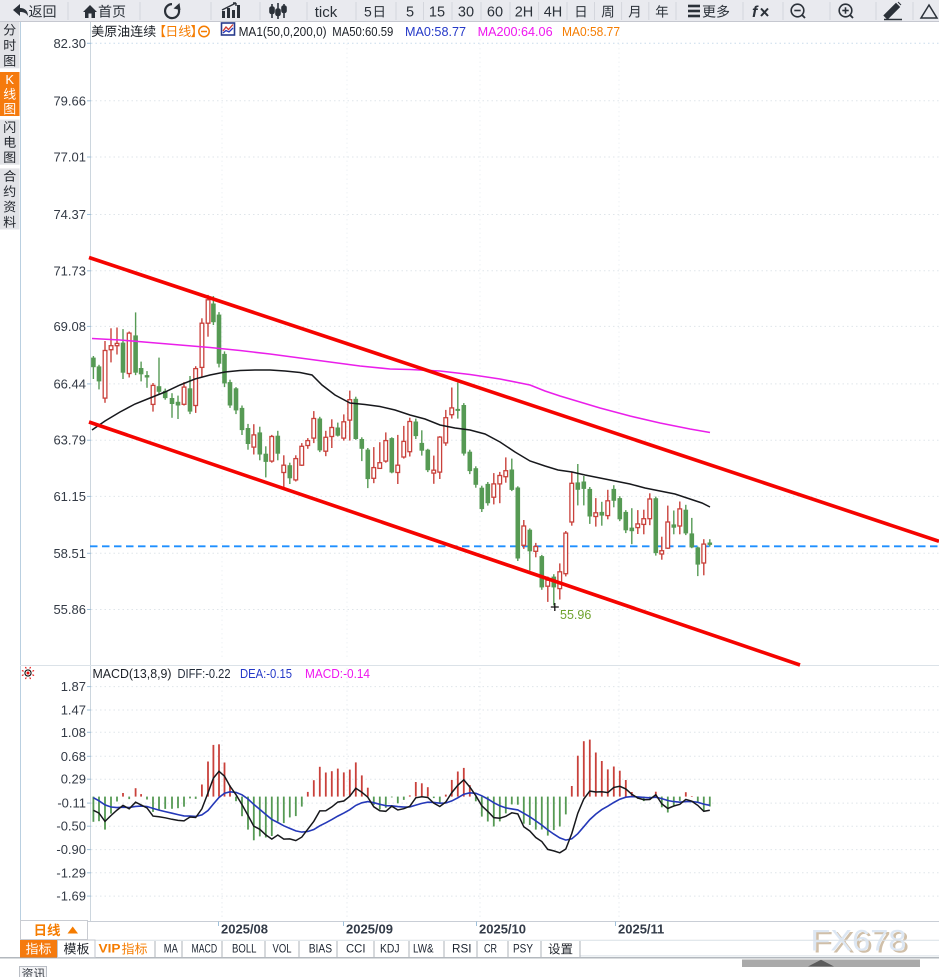  I want to click on svg-text: MACD:-0.14, so click(337, 673).